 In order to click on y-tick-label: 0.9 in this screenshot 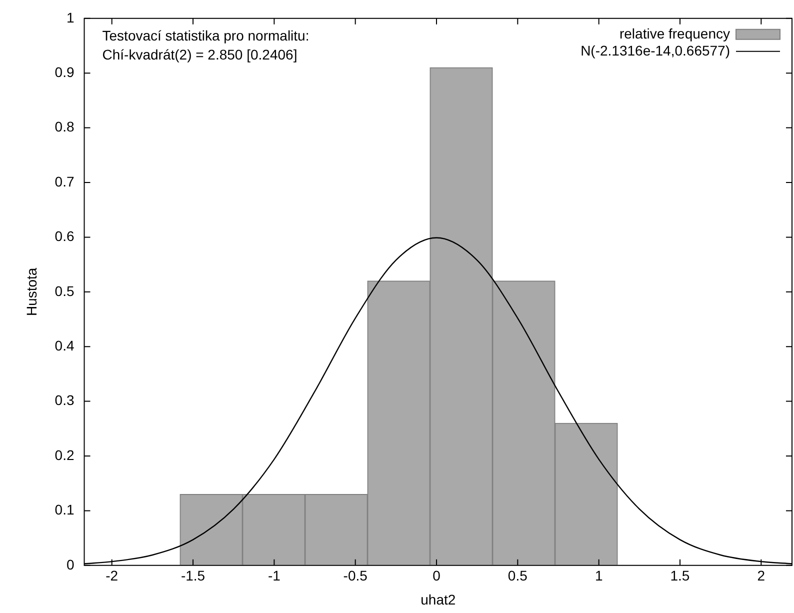, I will do `click(64, 72)`.